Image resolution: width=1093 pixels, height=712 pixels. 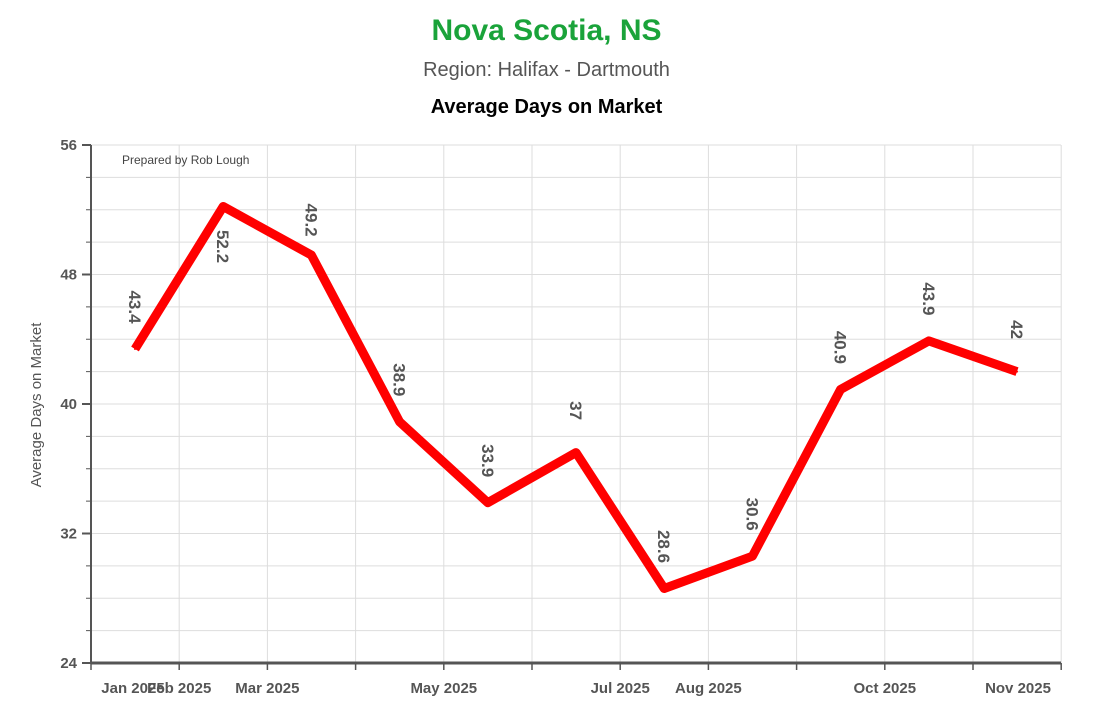 What do you see at coordinates (885, 688) in the screenshot?
I see `x-tick-label: Oct 2025` at bounding box center [885, 688].